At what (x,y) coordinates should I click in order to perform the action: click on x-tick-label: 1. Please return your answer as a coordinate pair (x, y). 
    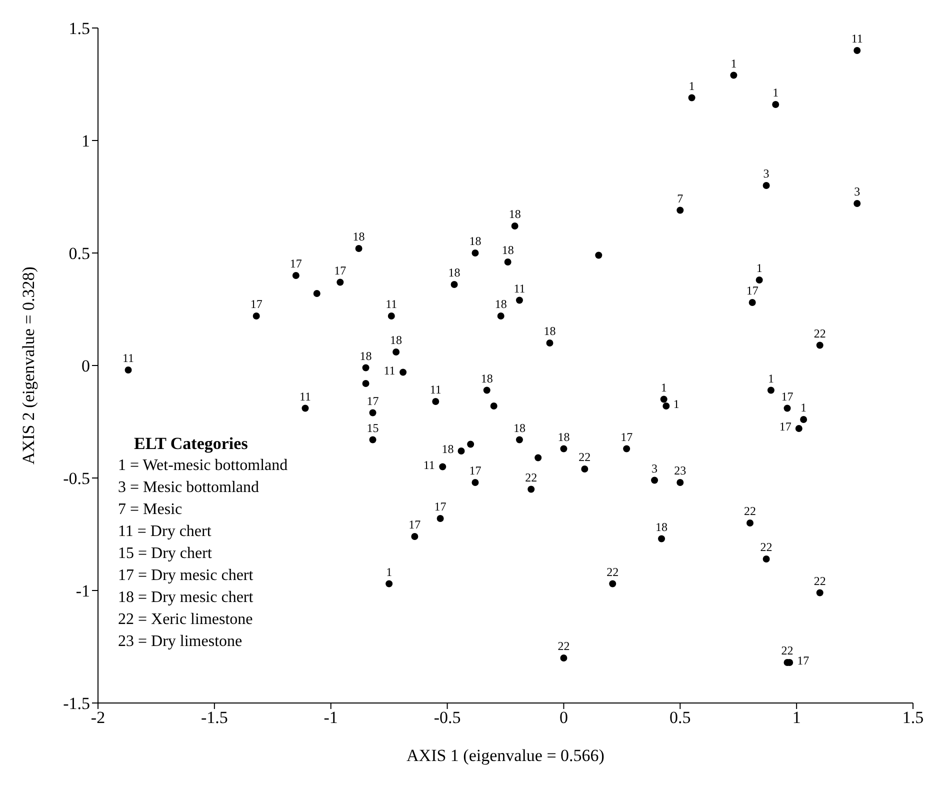
    Looking at the image, I should click on (796, 718).